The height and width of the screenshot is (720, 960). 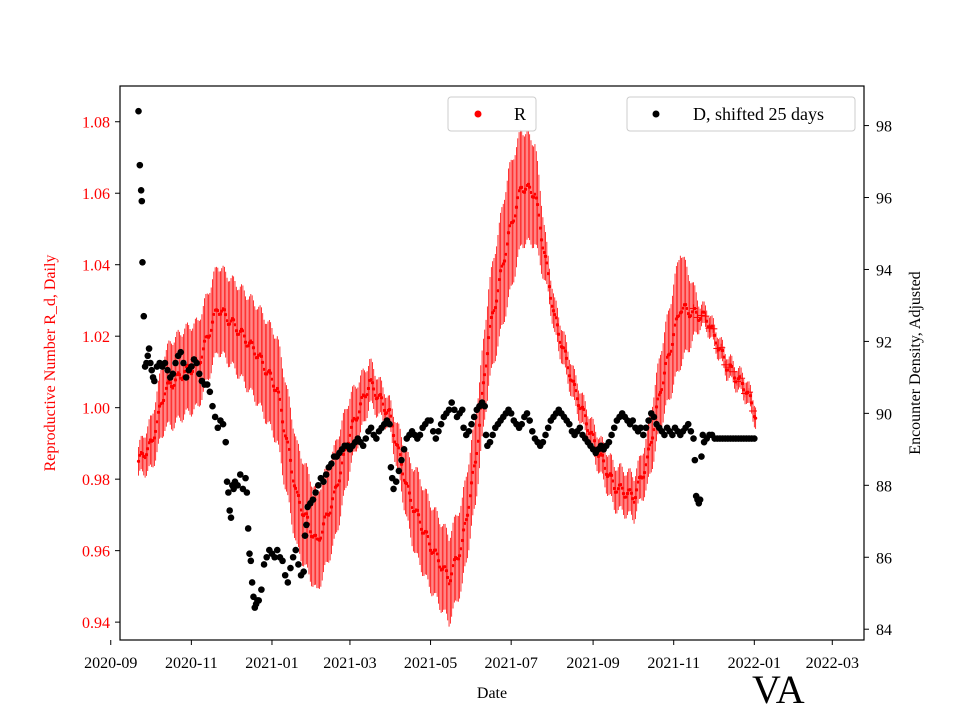 I want to click on x-tick-label-1: 2020-11, so click(x=191, y=663).